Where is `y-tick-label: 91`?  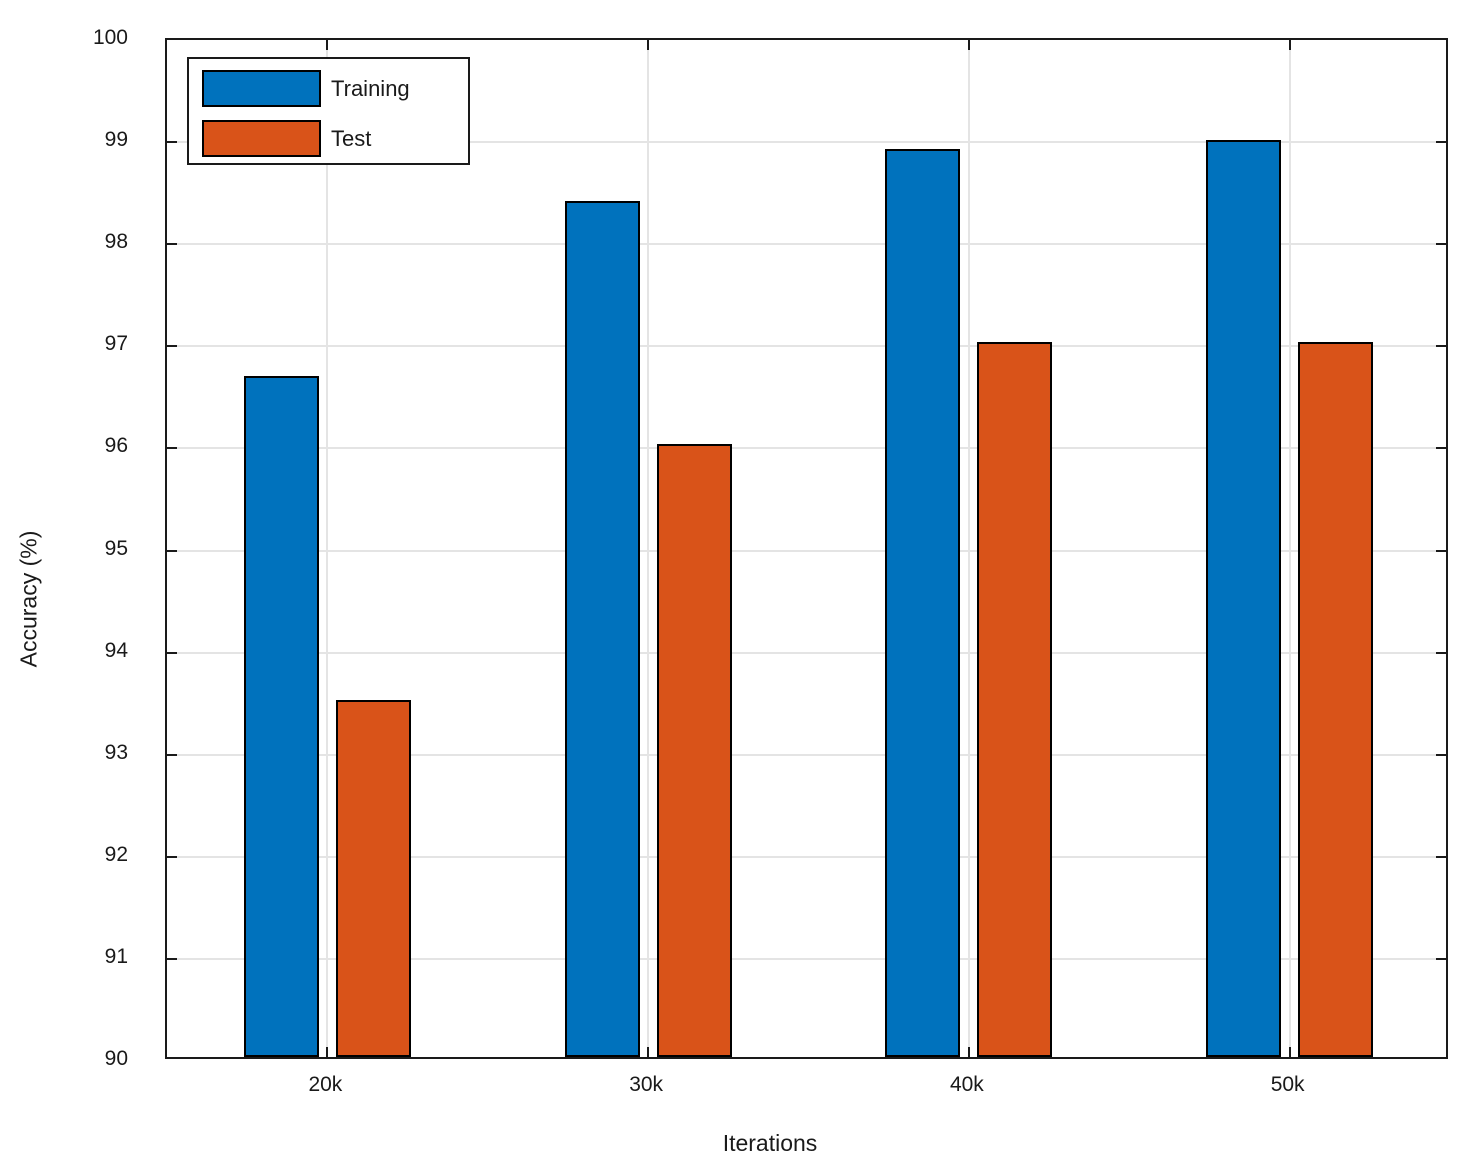 y-tick-label: 91 is located at coordinates (116, 956).